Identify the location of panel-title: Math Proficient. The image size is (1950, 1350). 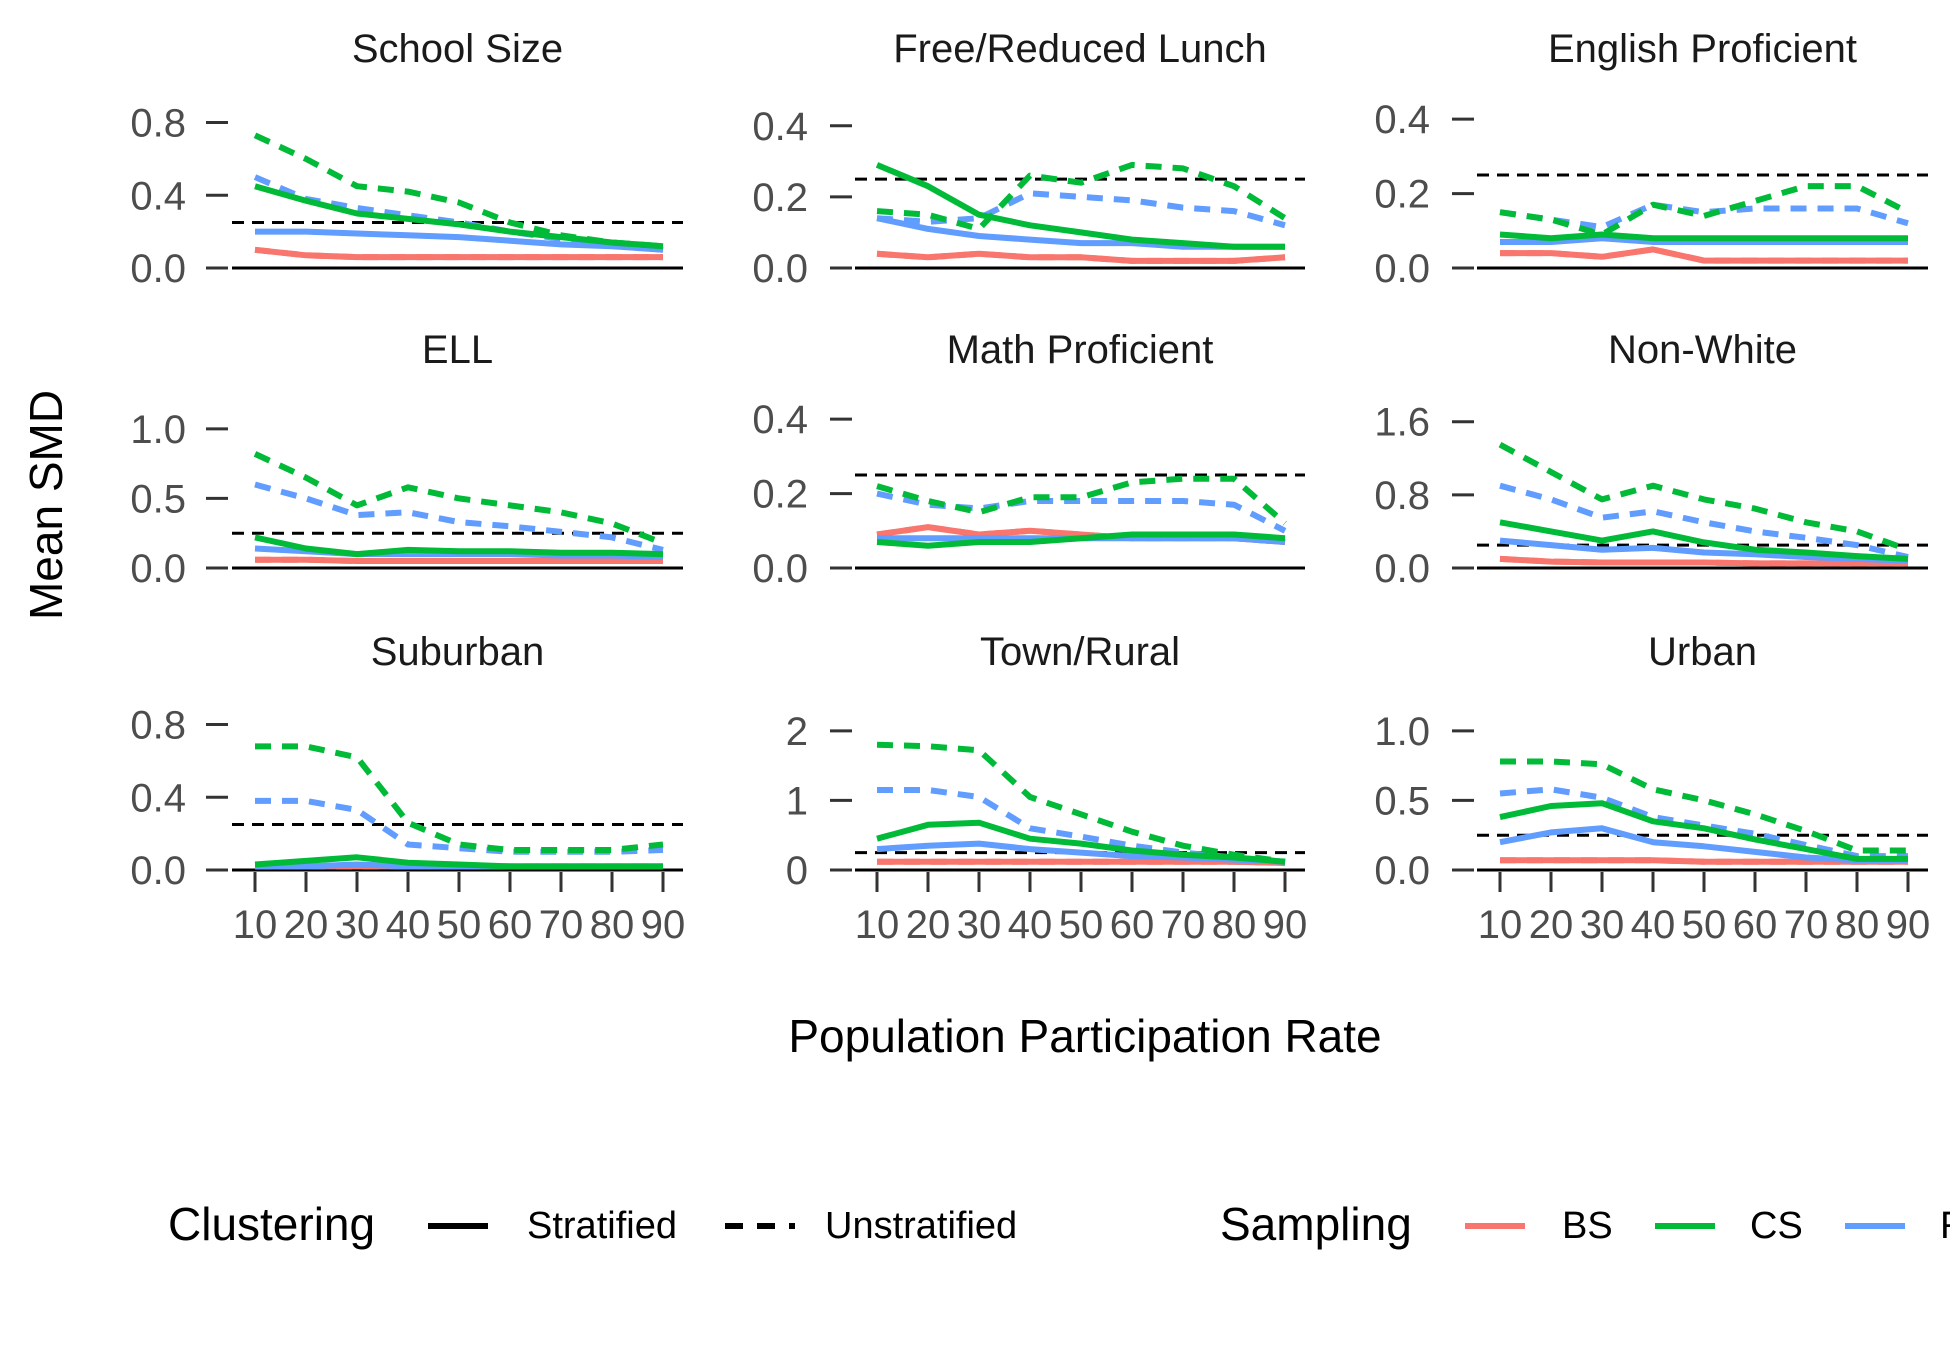
(1080, 350).